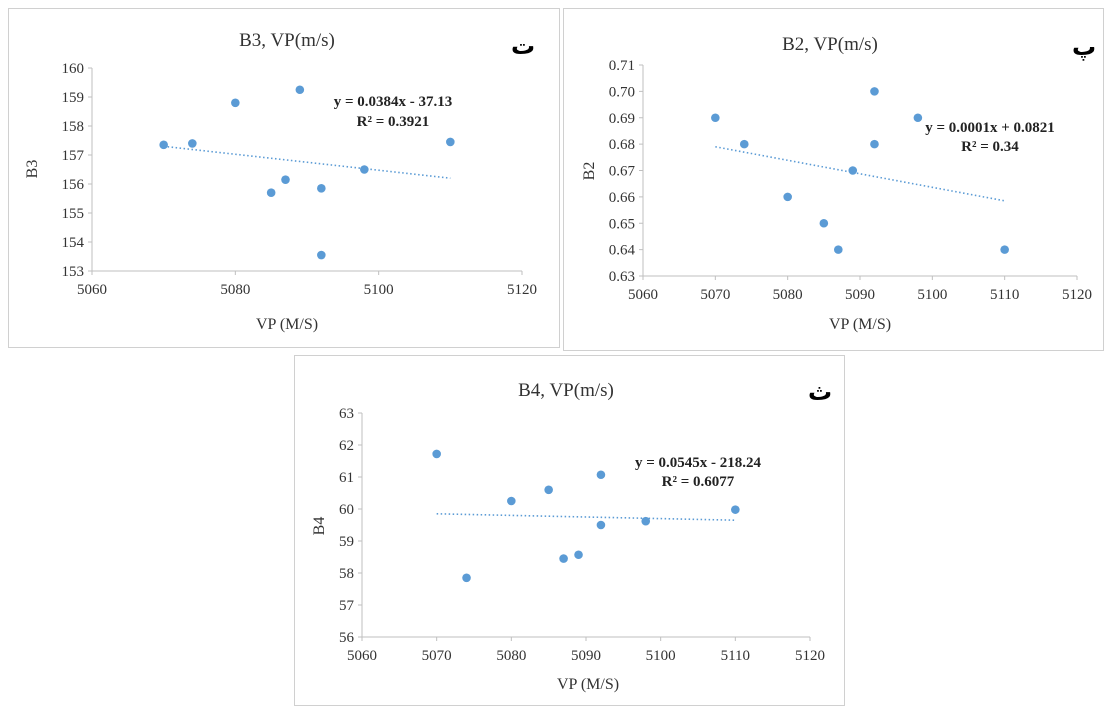 This screenshot has width=1104, height=707. I want to click on trendline-equation: y = 0.0545x - 218.24, so click(698, 463).